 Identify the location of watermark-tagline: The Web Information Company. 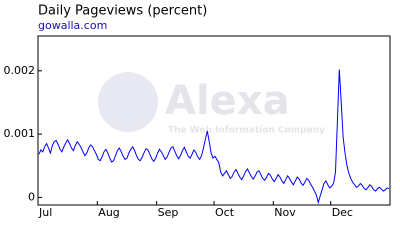
(246, 131).